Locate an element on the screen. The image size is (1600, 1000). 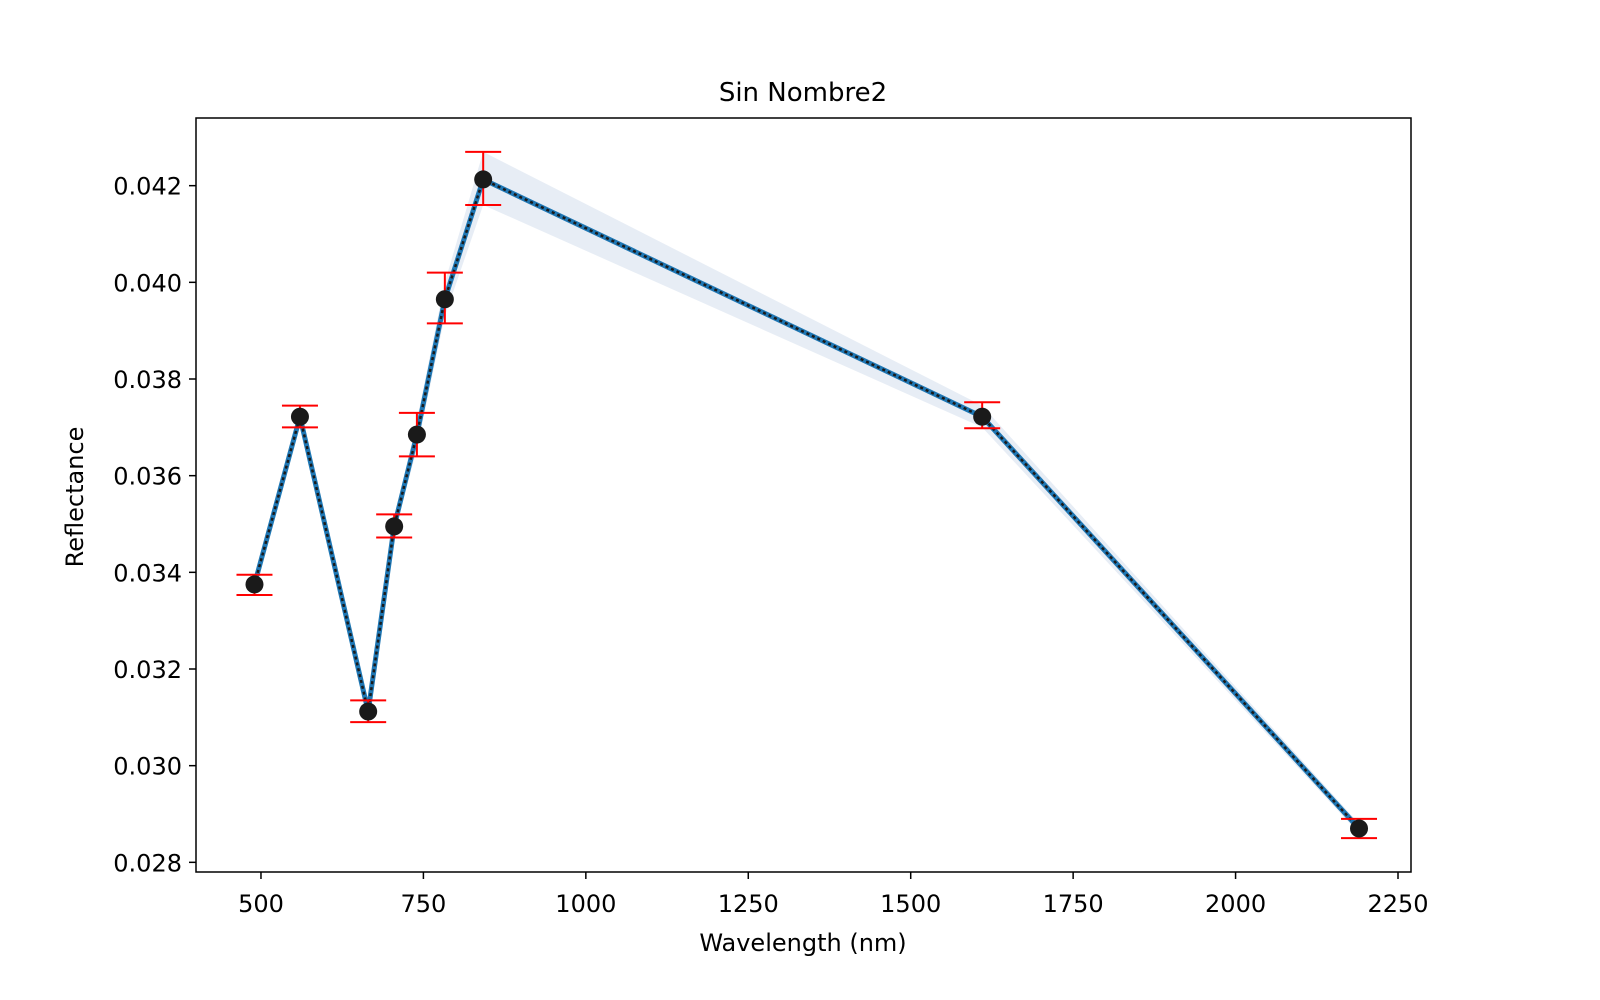
y-tick-label: 0.030 is located at coordinates (147, 767).